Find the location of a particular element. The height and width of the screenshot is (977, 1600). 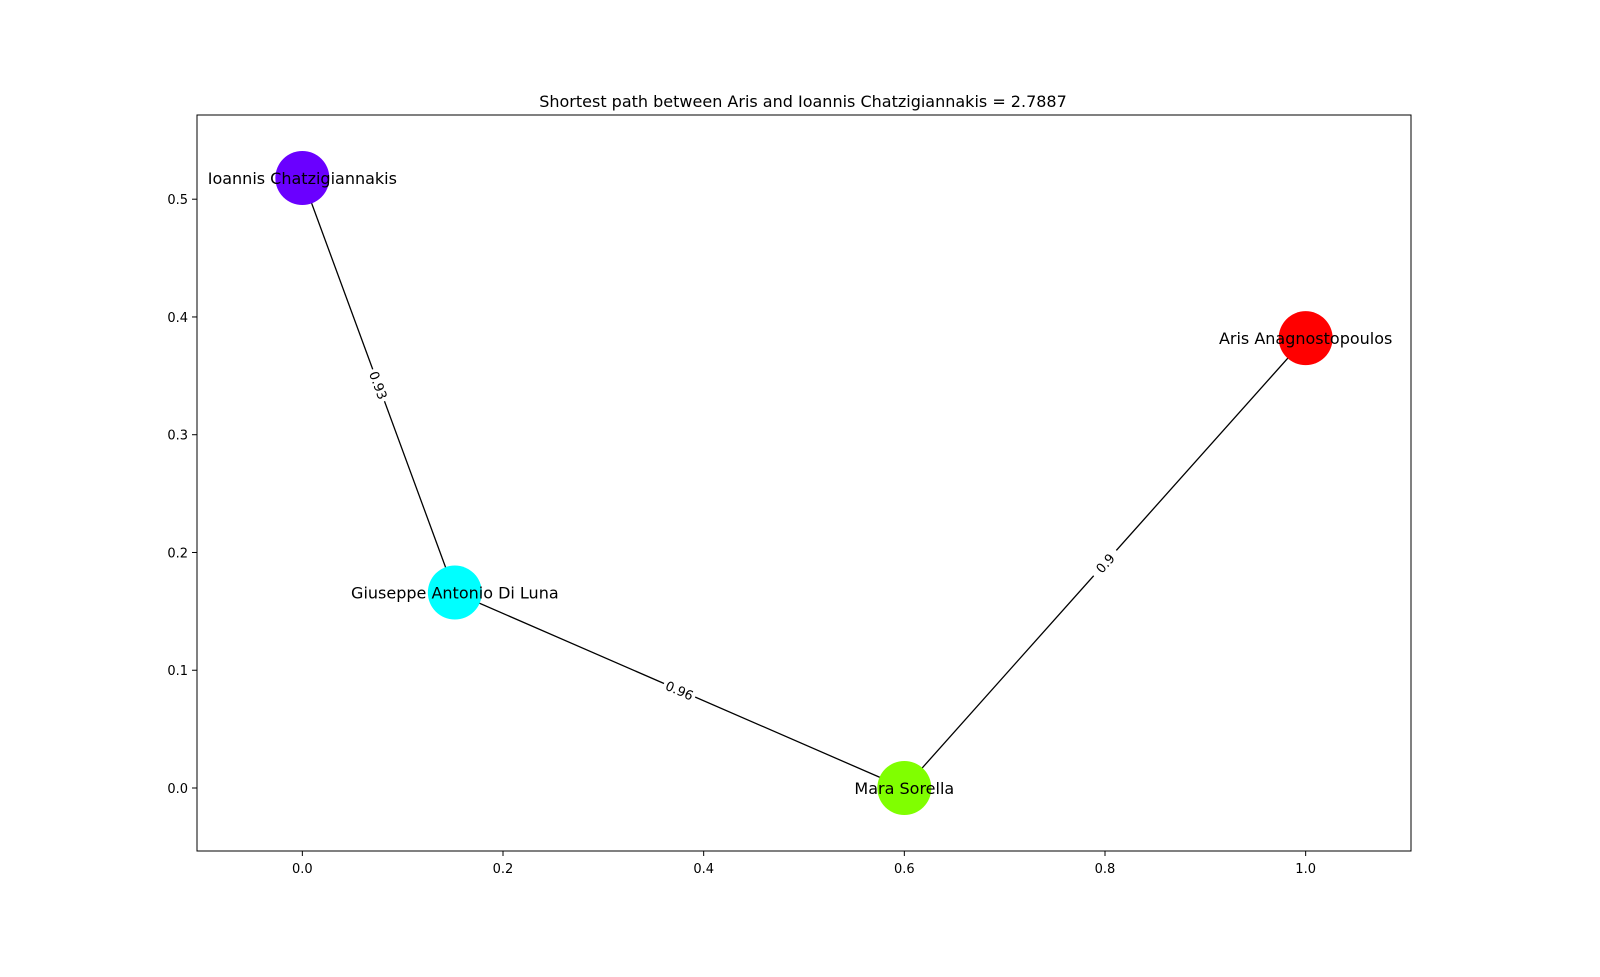

node-label-ioannis: Ioannis Chatzigiannakis is located at coordinates (302, 178).